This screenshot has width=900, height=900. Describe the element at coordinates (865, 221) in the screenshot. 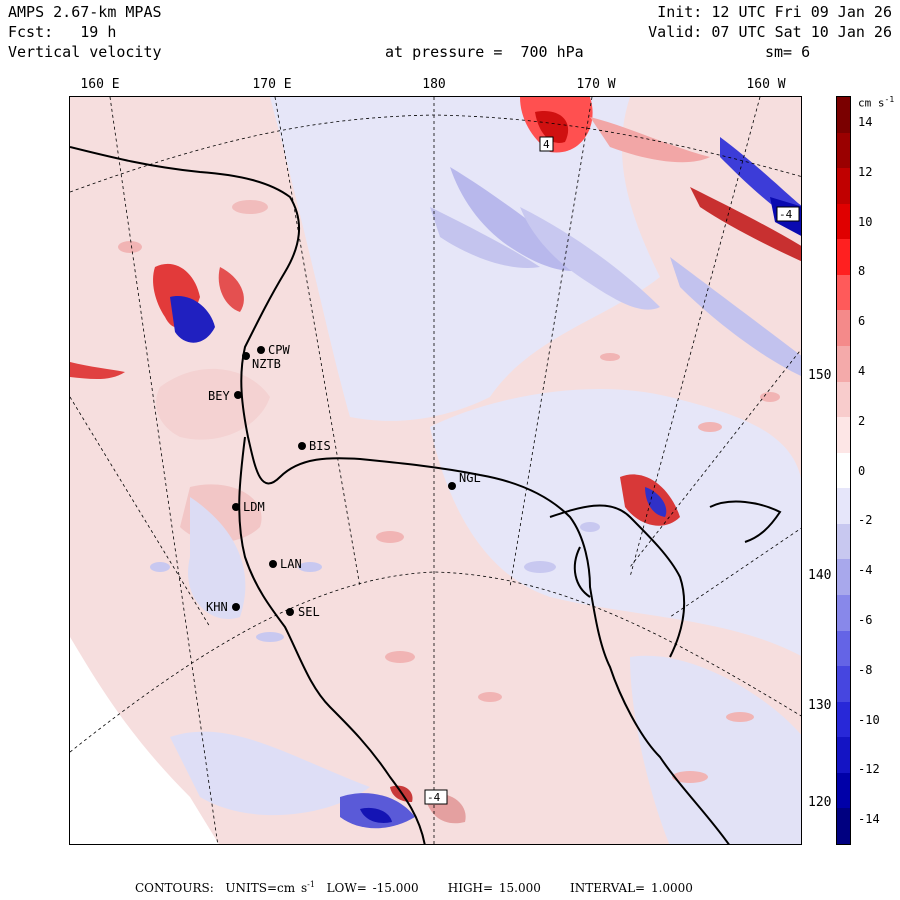

I see `colorbar-tick-label: 10` at that location.